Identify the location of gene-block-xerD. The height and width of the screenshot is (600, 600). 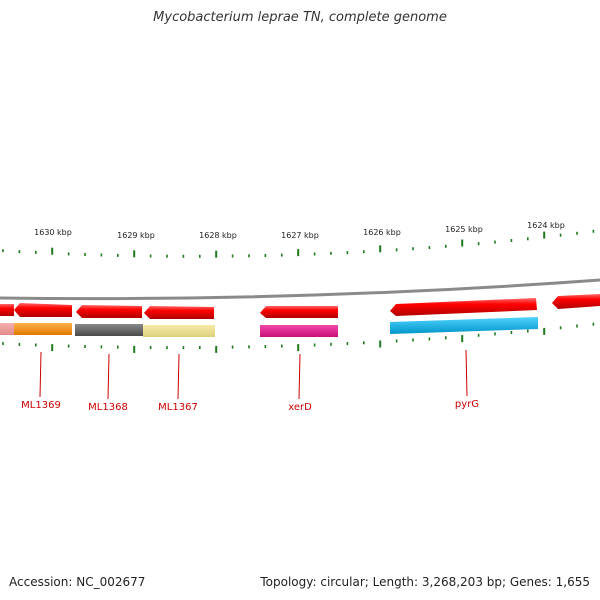
(299, 331).